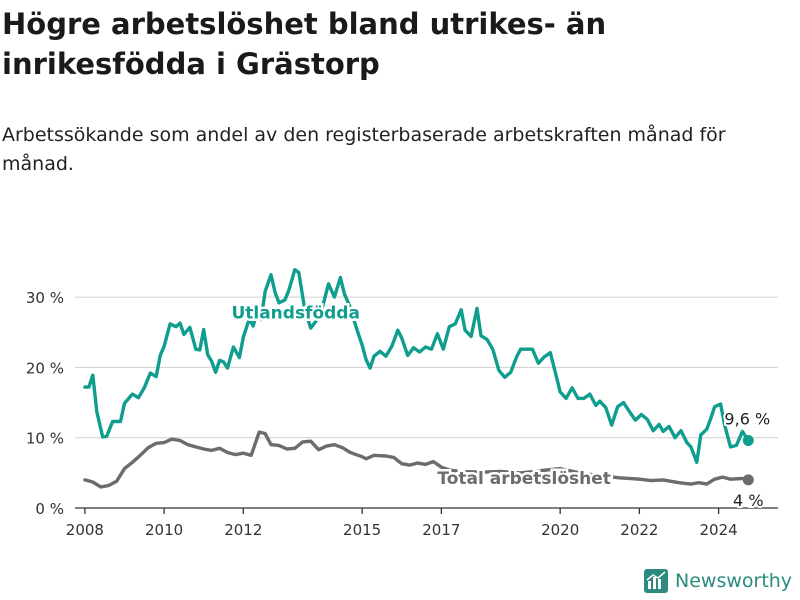 The height and width of the screenshot is (600, 800). Describe the element at coordinates (524, 479) in the screenshot. I see `series-label-total: Total arbetslöshet` at that location.